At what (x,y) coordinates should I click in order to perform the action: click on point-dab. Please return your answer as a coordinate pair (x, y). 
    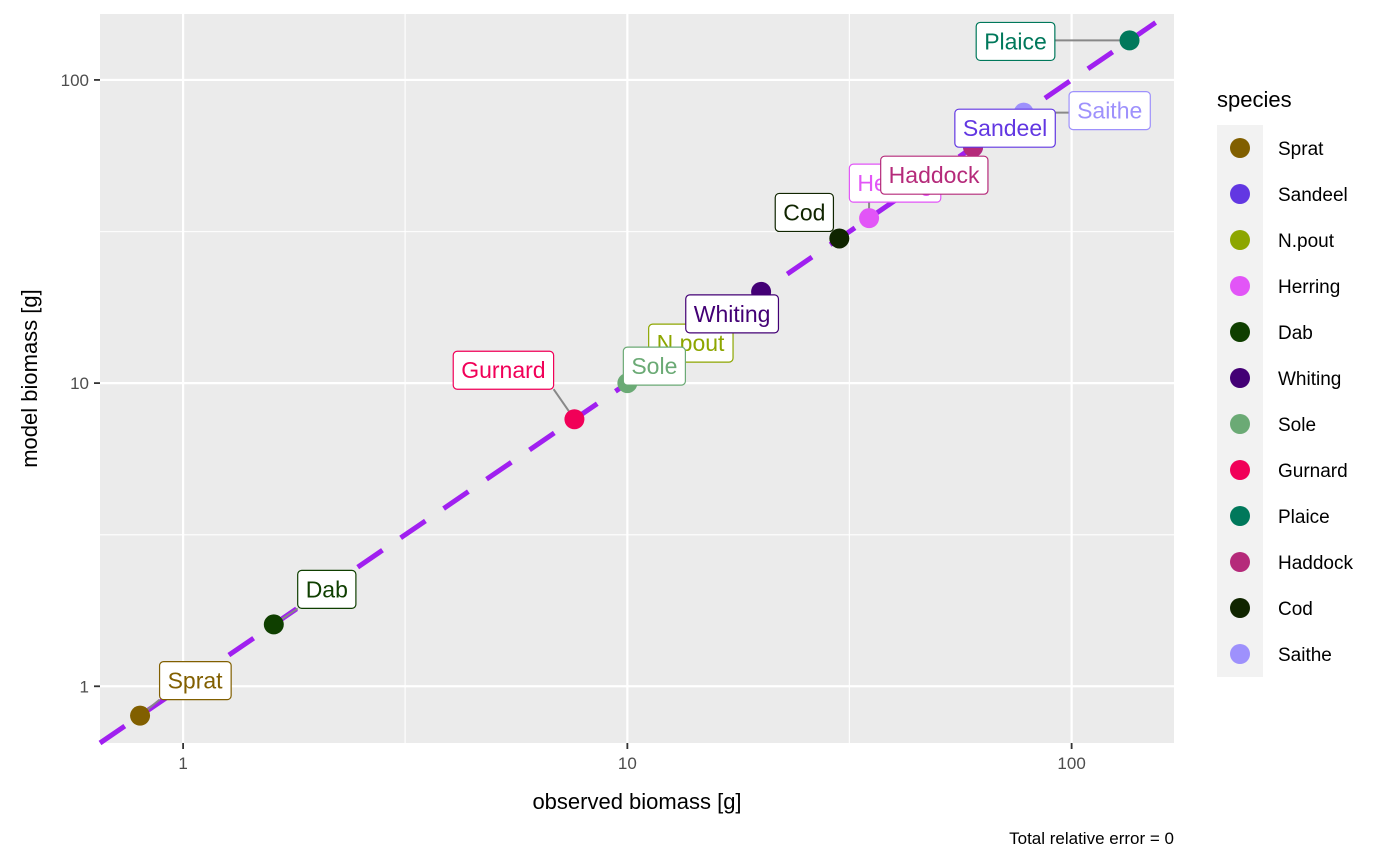
    Looking at the image, I should click on (273, 624).